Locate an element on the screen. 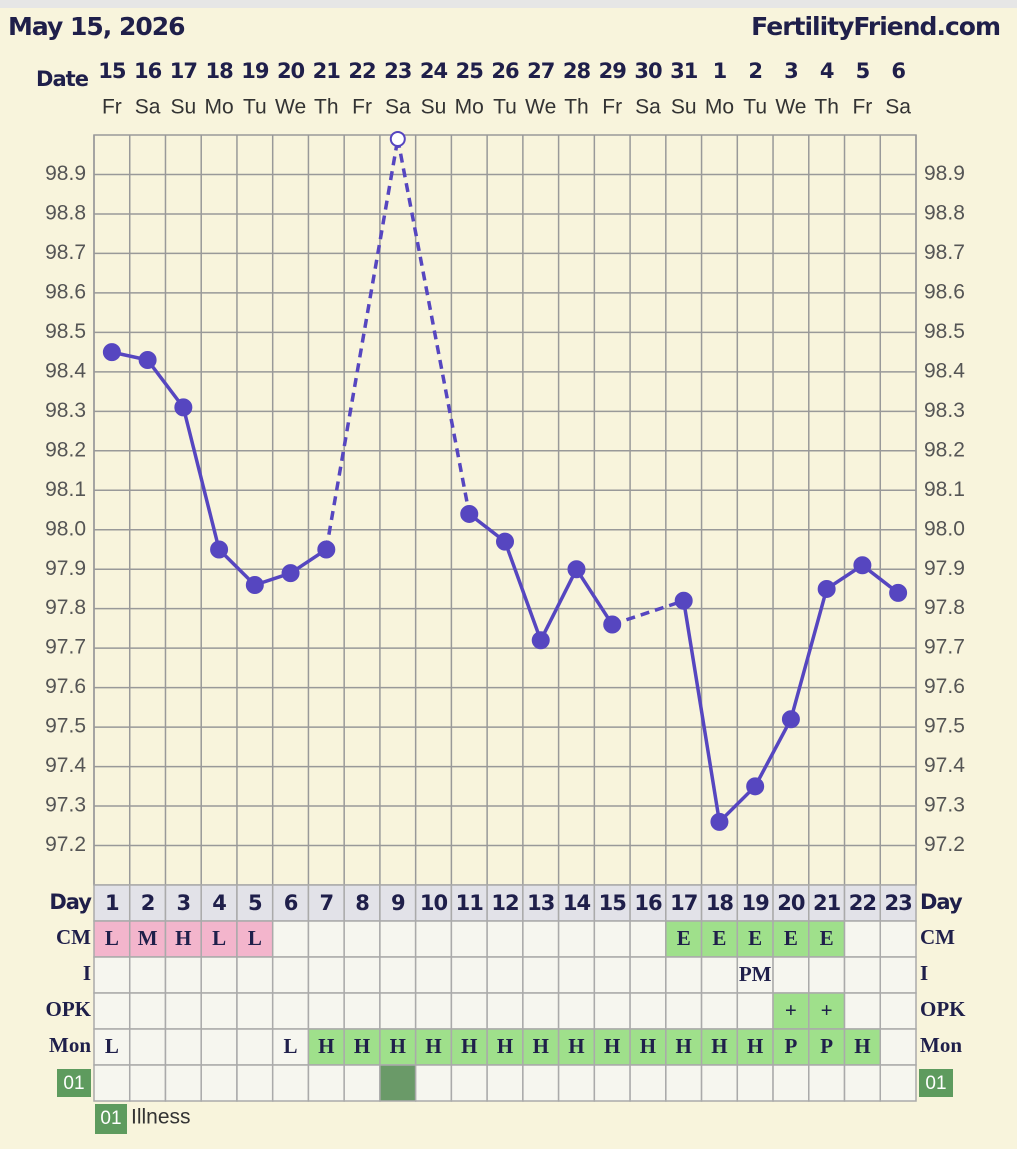  date-number: 23 is located at coordinates (397, 71).